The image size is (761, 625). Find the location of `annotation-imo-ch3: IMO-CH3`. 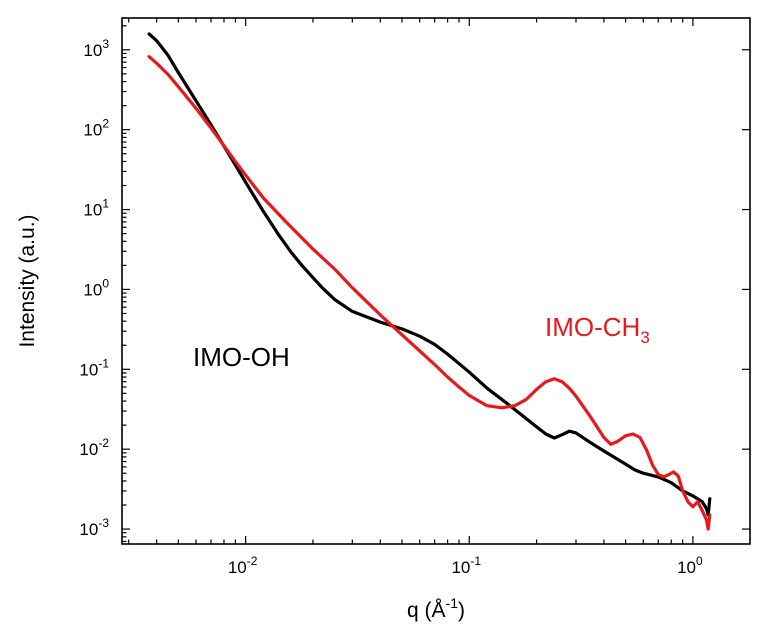

annotation-imo-ch3: IMO-CH3 is located at coordinates (597, 329).